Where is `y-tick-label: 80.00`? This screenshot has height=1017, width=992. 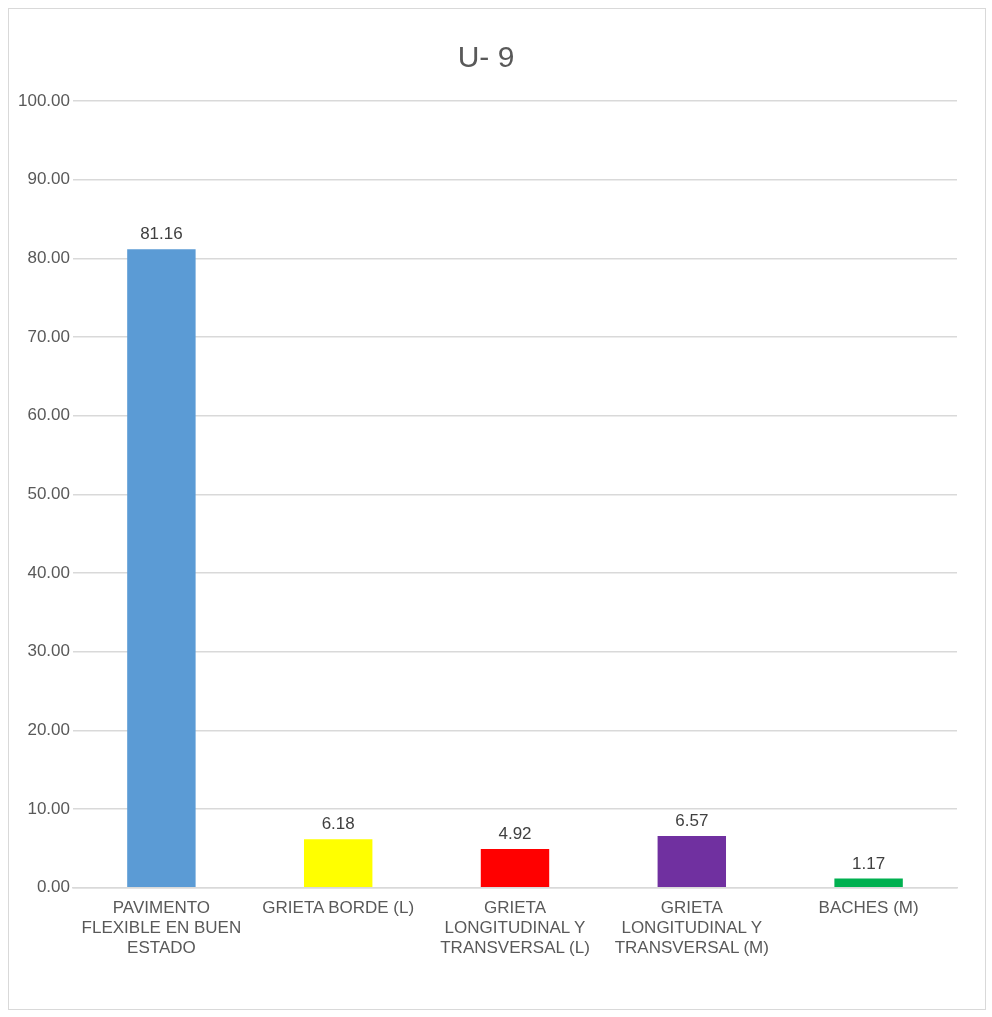
y-tick-label: 80.00 is located at coordinates (48, 258).